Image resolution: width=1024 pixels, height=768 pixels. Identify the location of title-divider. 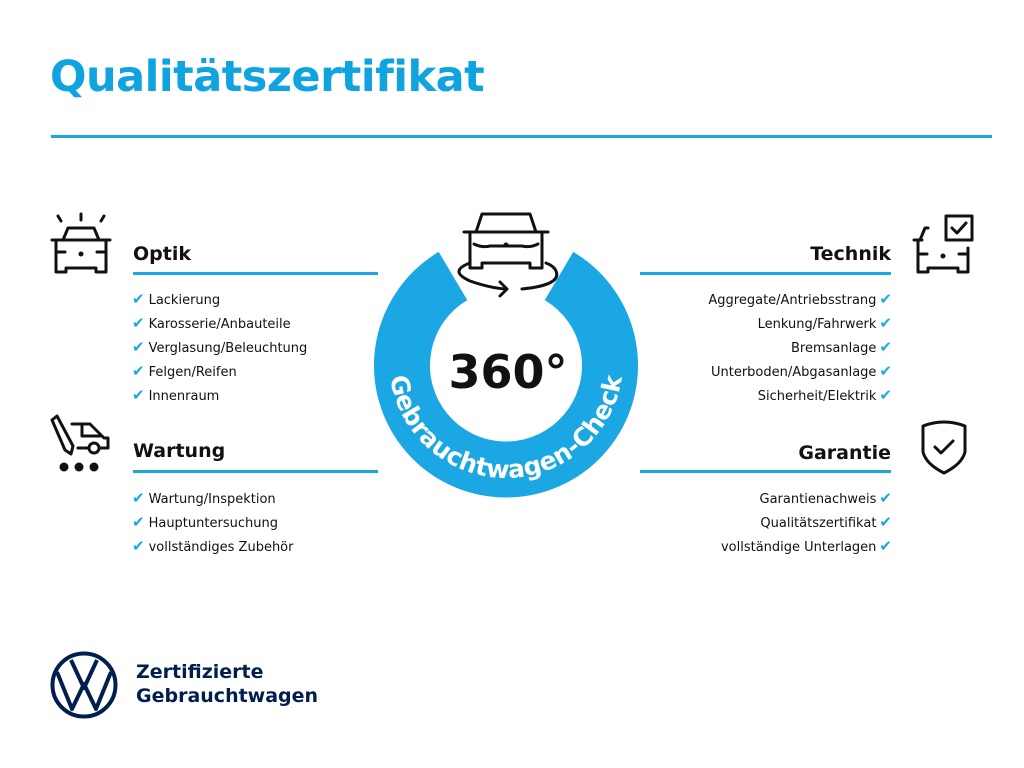
(521, 136).